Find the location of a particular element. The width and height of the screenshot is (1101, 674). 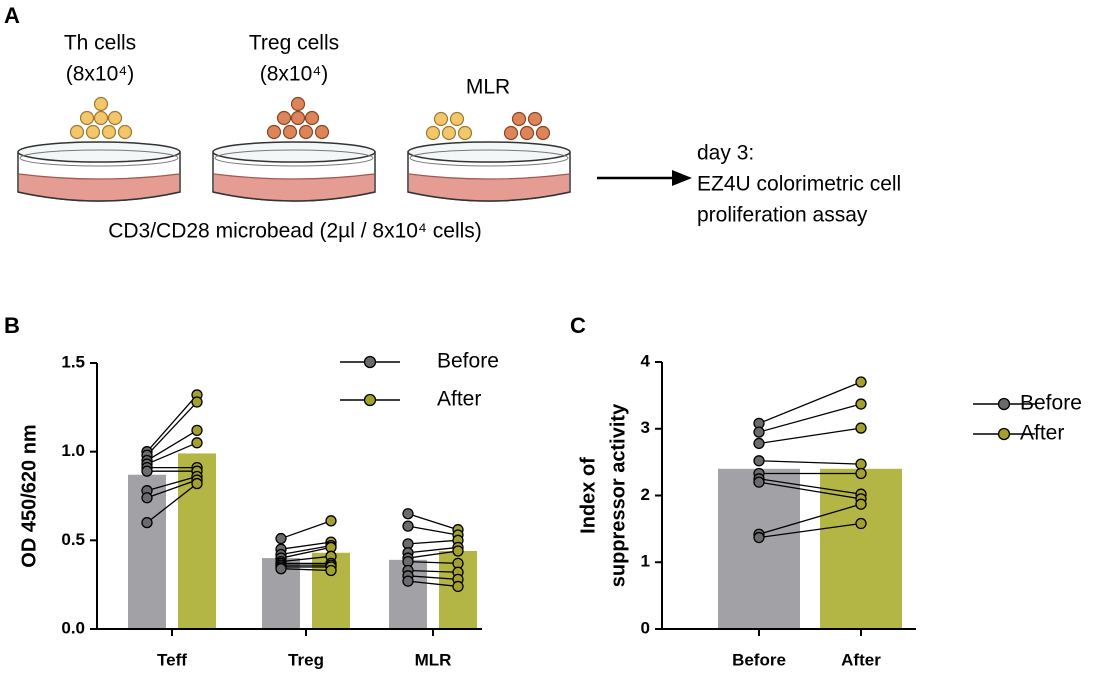

bar is located at coordinates (759, 548).